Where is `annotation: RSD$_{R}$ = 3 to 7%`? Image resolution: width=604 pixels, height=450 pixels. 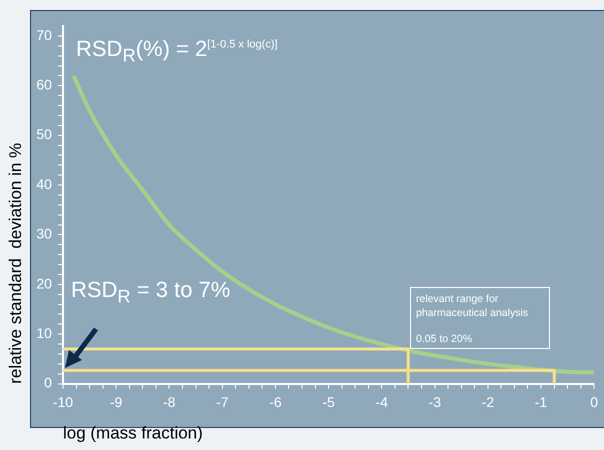
annotation: RSD$_{R}$ = 3 to 7% is located at coordinates (150, 292).